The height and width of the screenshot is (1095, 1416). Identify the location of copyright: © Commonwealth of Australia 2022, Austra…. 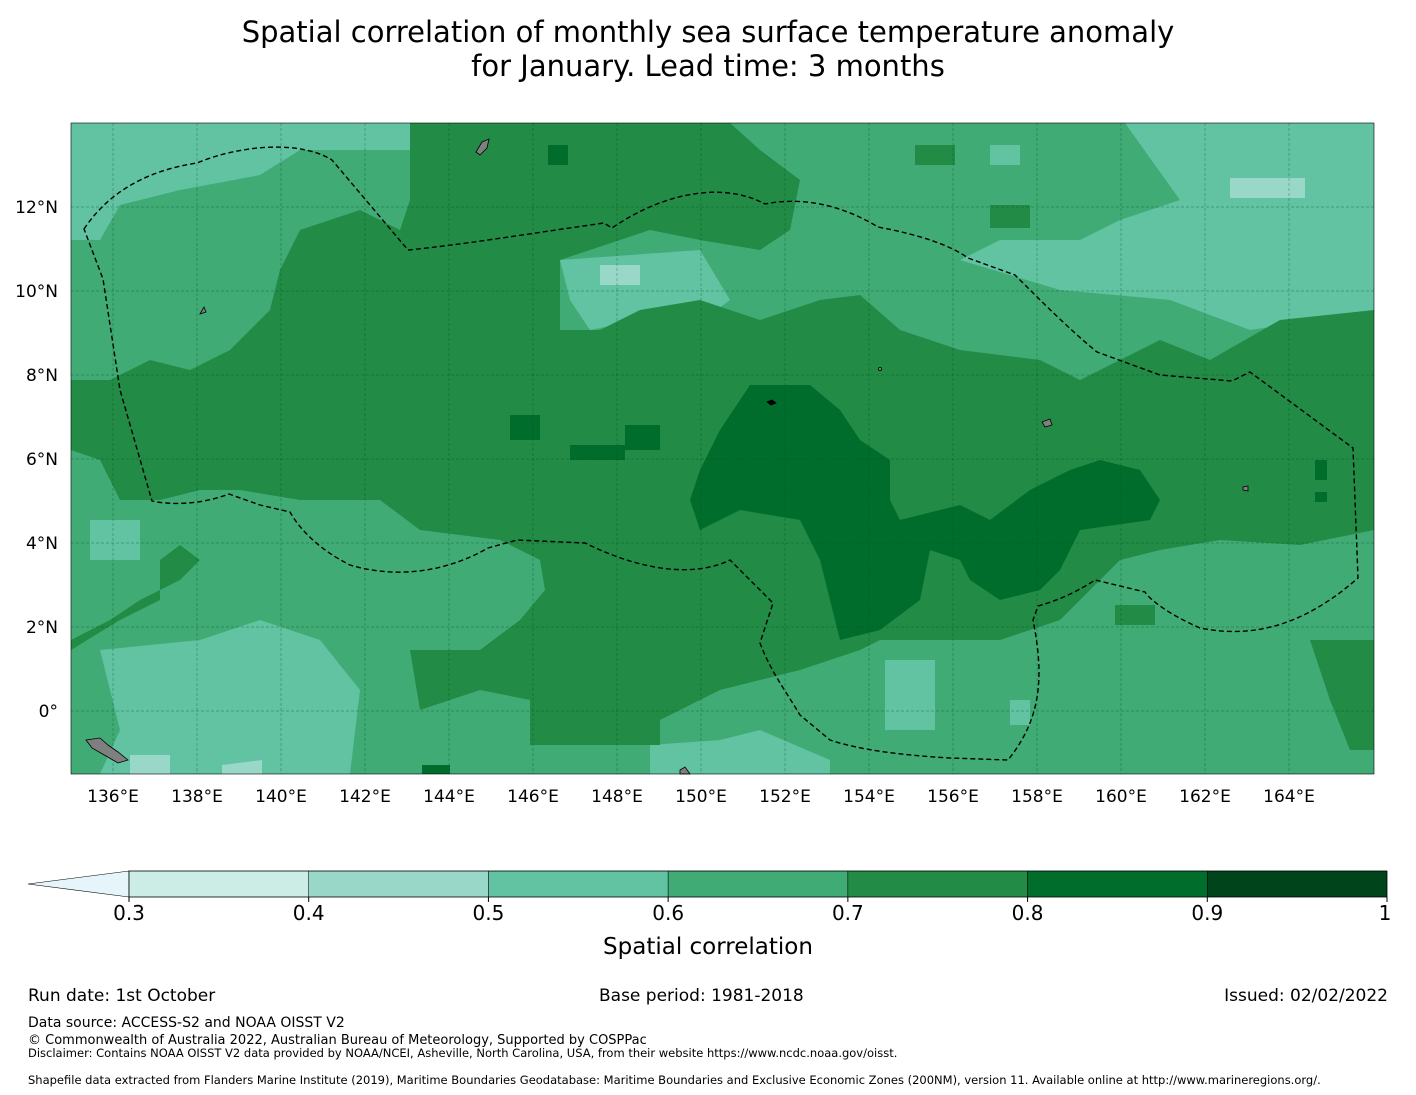
(337, 1040).